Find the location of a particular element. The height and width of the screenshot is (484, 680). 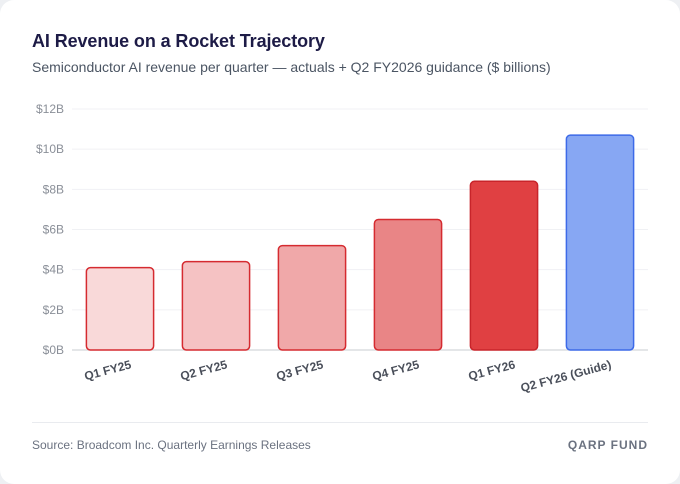

y-tick-label: $8B is located at coordinates (53, 189).